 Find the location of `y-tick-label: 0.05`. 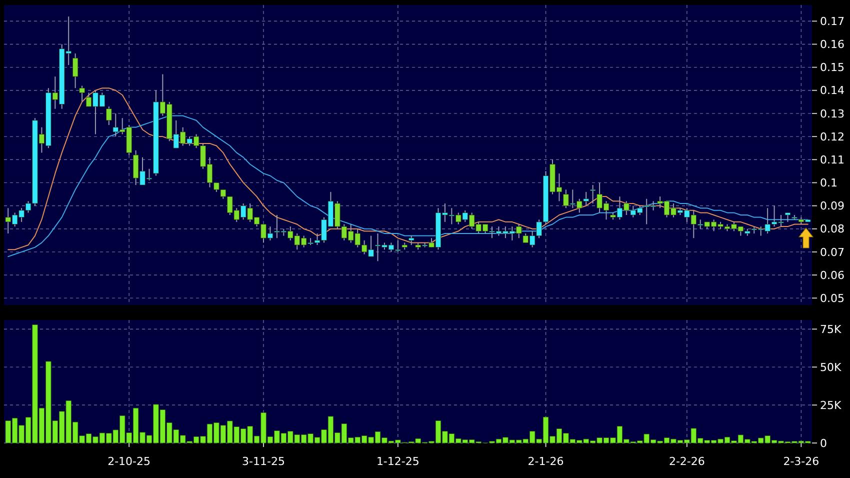

y-tick-label: 0.05 is located at coordinates (832, 298).